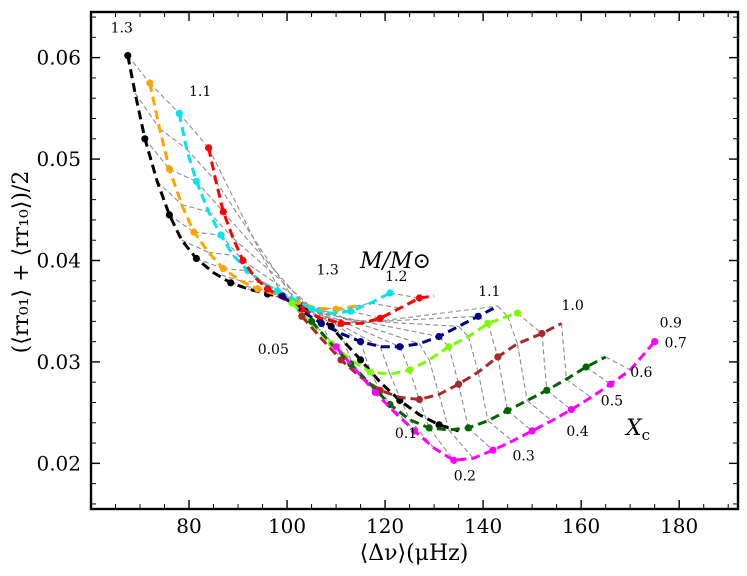 The width and height of the screenshot is (747, 576). Describe the element at coordinates (679, 526) in the screenshot. I see `x-tick-label: 180` at that location.